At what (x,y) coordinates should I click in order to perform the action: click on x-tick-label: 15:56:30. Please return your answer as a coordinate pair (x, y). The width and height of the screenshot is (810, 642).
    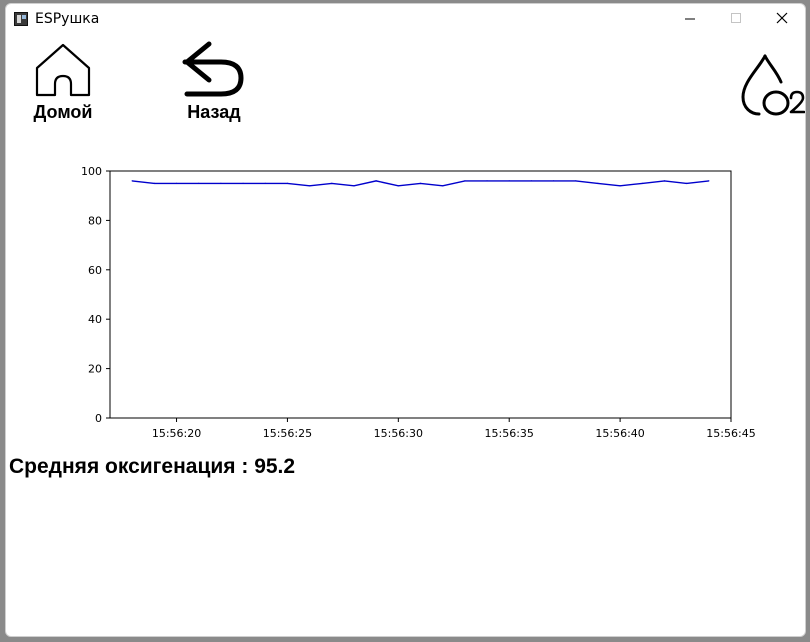
    Looking at the image, I should click on (398, 433).